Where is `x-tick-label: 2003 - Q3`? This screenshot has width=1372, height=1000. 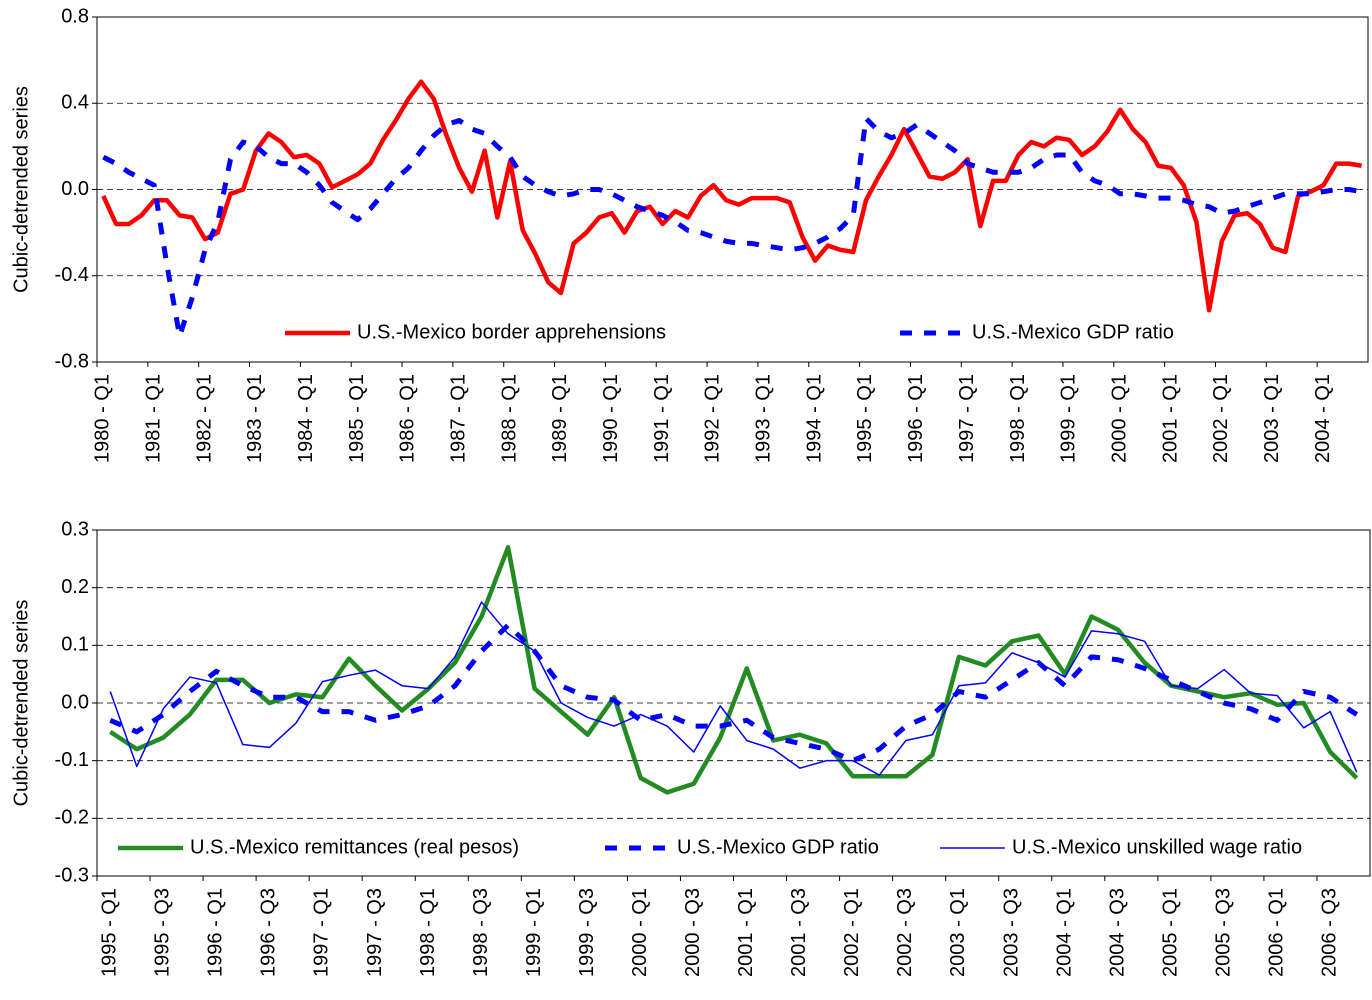
x-tick-label: 2003 - Q3 is located at coordinates (1011, 932).